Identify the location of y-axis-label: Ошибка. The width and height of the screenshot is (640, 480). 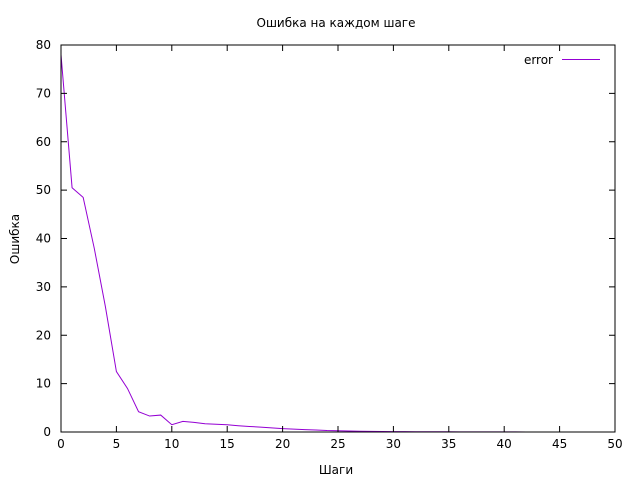
(15, 239).